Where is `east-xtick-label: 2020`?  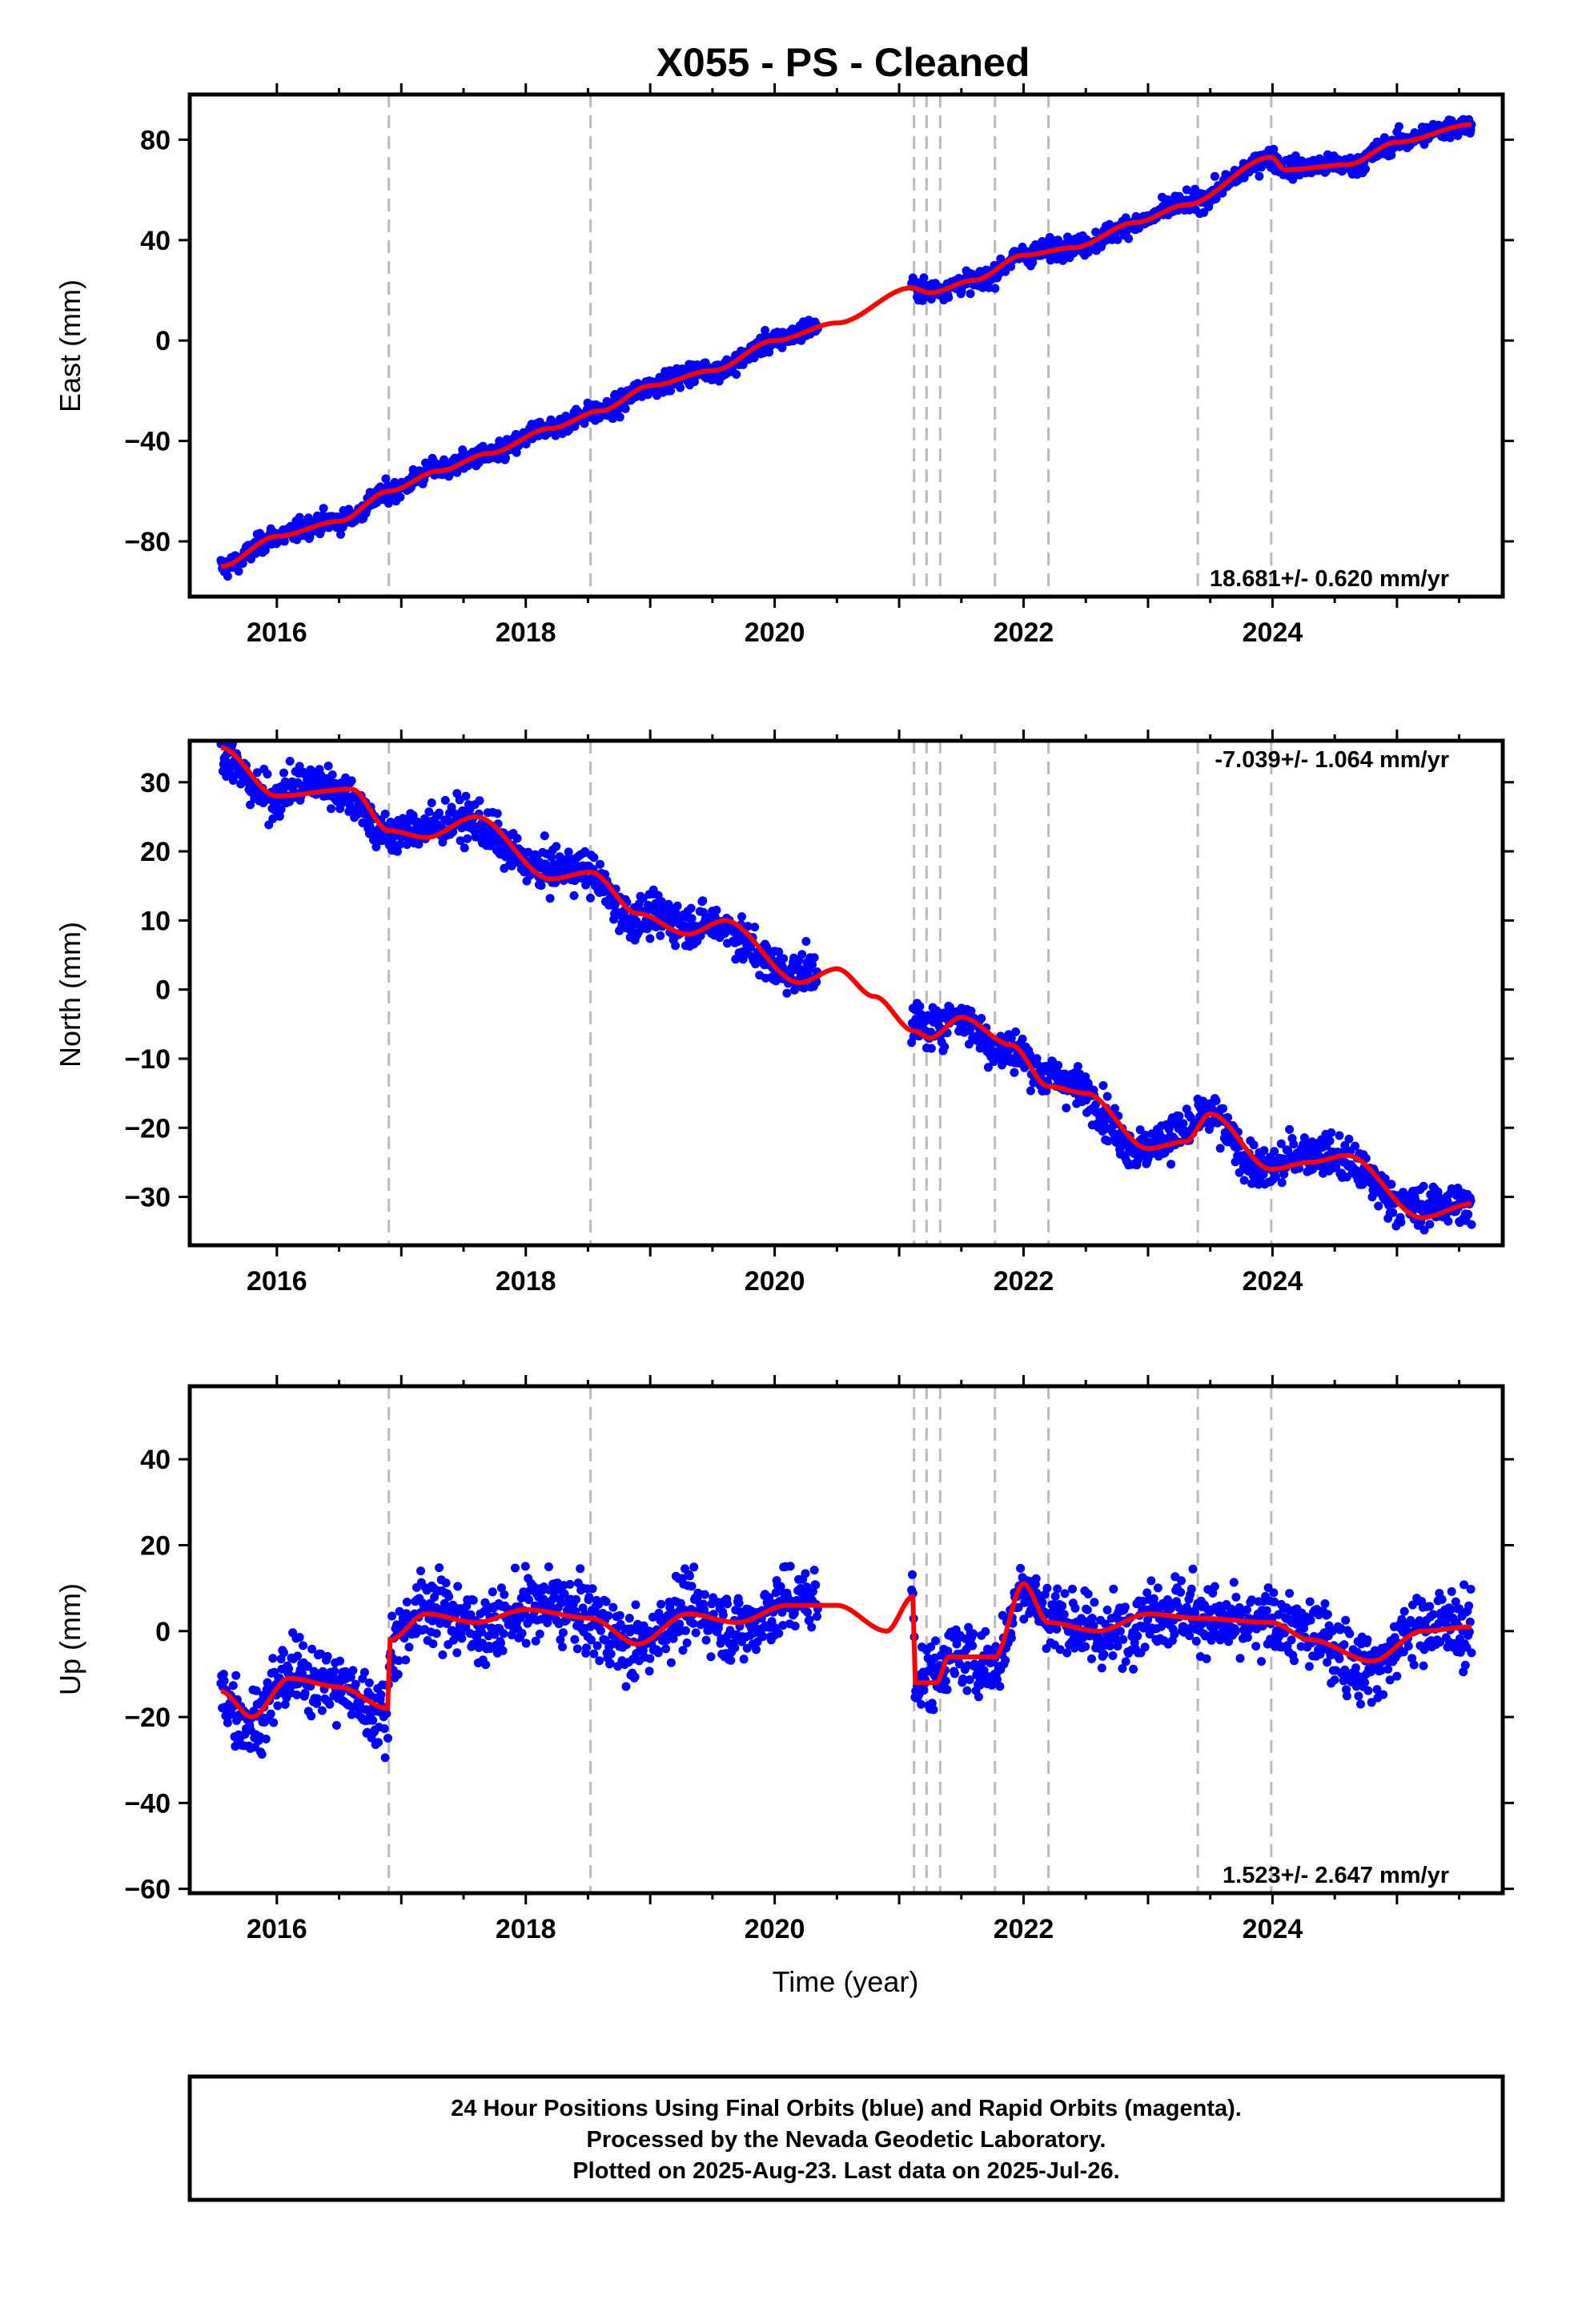
east-xtick-label: 2020 is located at coordinates (775, 632).